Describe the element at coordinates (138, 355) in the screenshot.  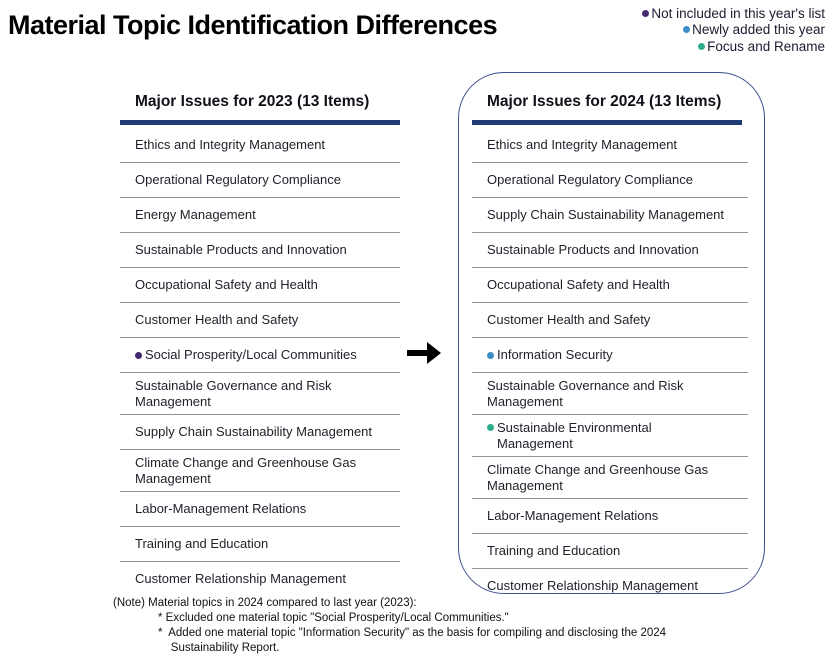
I see `excluded-bullet-icon` at that location.